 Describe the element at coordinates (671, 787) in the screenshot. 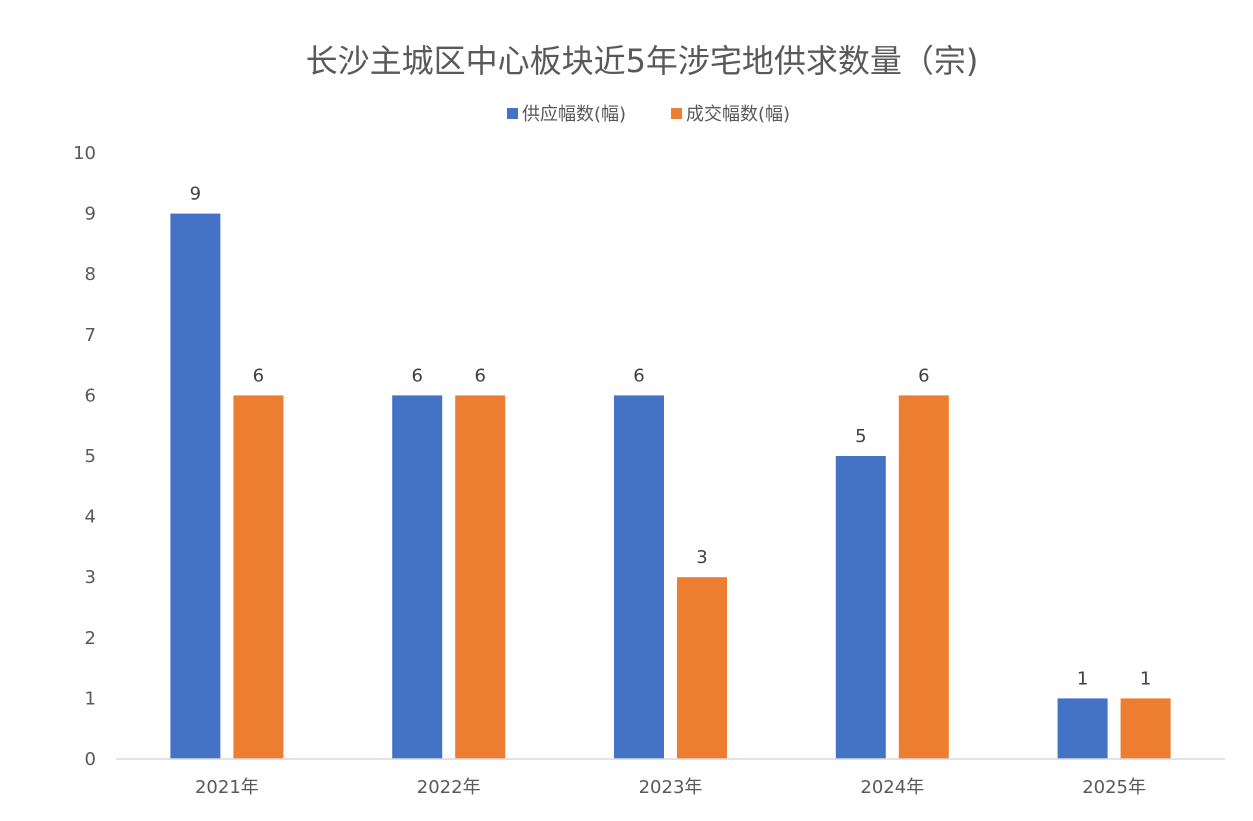

I see `x-tick-label: 2023年` at that location.